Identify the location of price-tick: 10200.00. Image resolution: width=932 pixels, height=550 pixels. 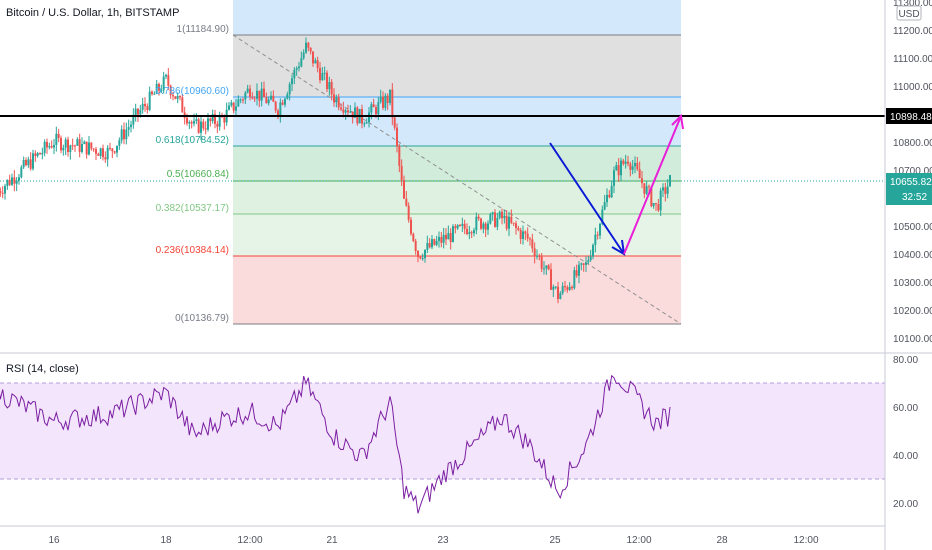
(912, 311).